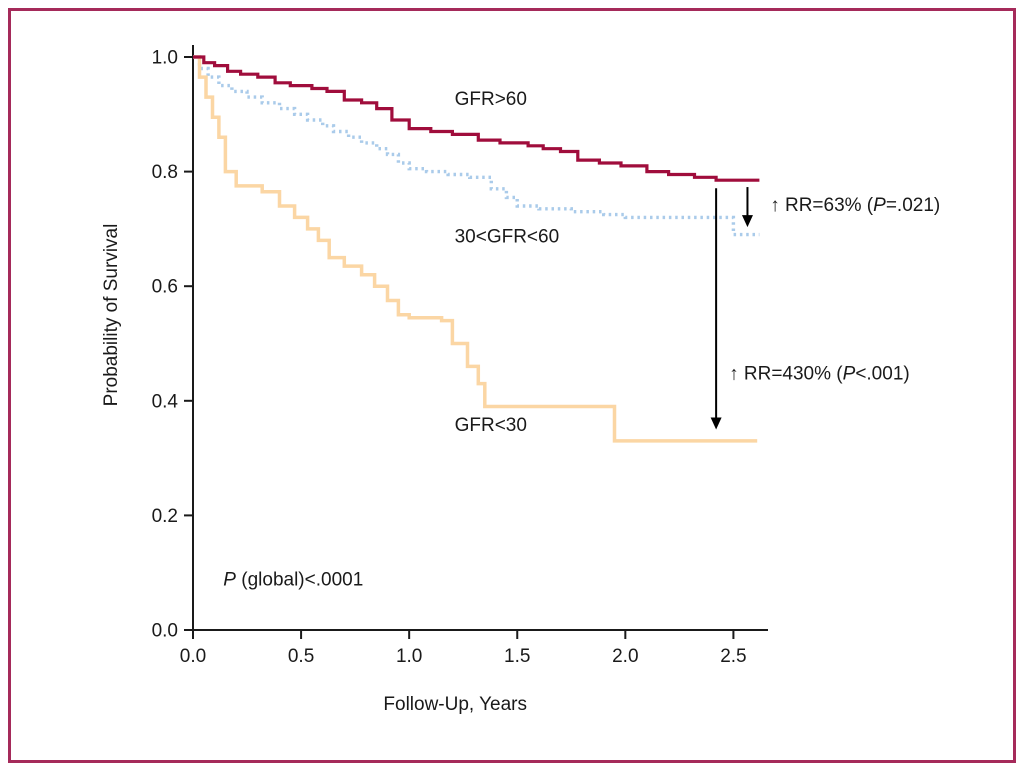  What do you see at coordinates (507, 236) in the screenshot?
I see `curve-label-gfr-30-60: 30<GFR<60` at bounding box center [507, 236].